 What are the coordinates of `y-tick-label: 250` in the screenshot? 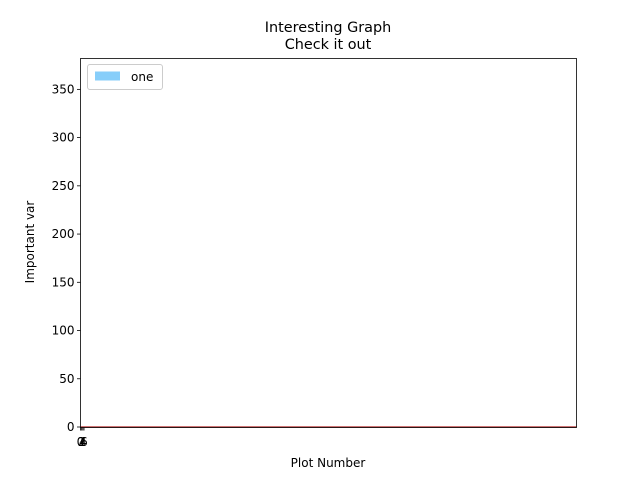 It's located at (63, 186).